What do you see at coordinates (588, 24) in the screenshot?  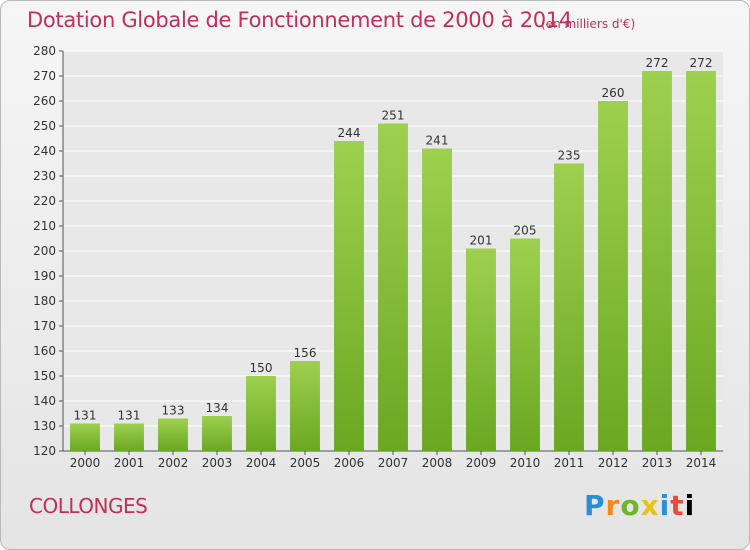 I see `chart-unit: (en milliers d'€)` at bounding box center [588, 24].